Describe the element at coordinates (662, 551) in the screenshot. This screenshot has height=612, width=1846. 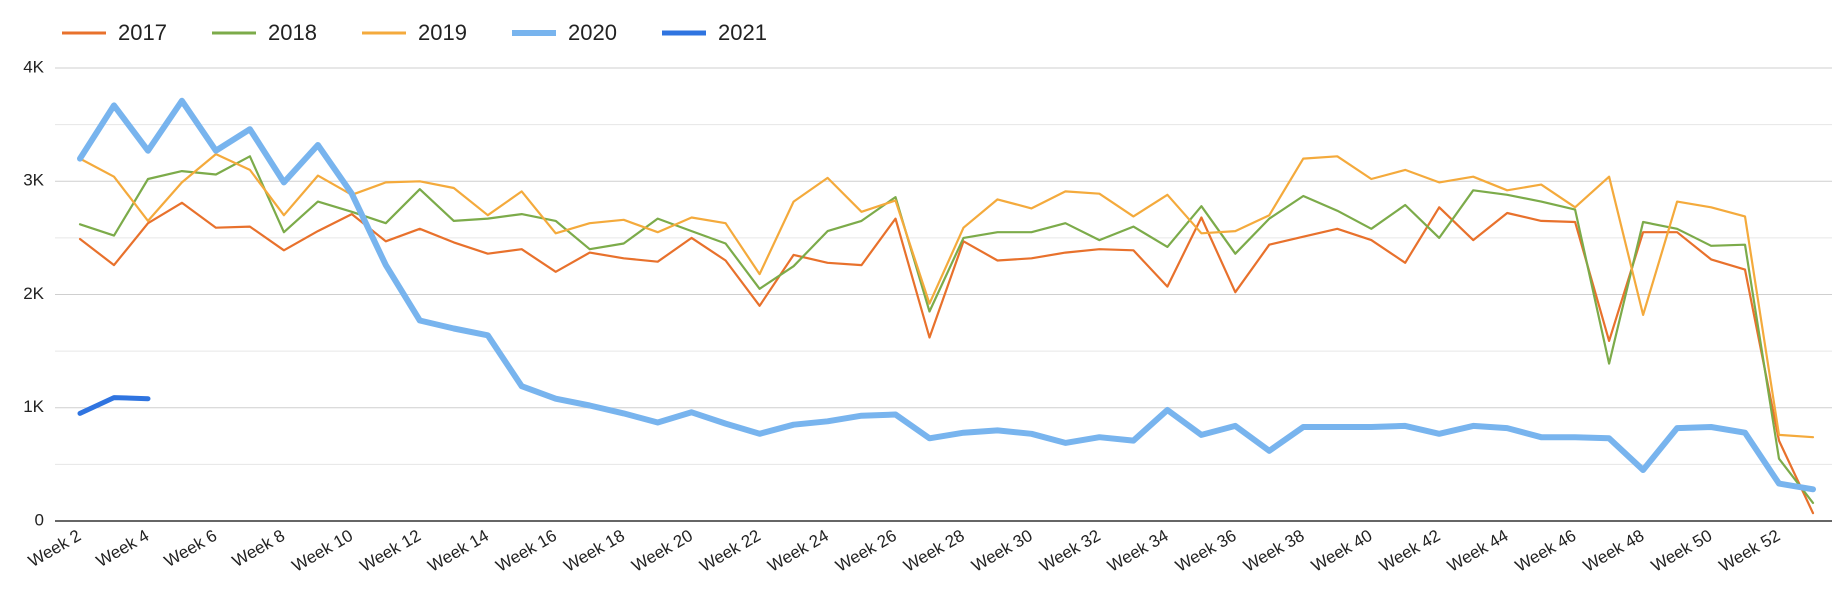
I see `x-tick-label: Week 20` at that location.